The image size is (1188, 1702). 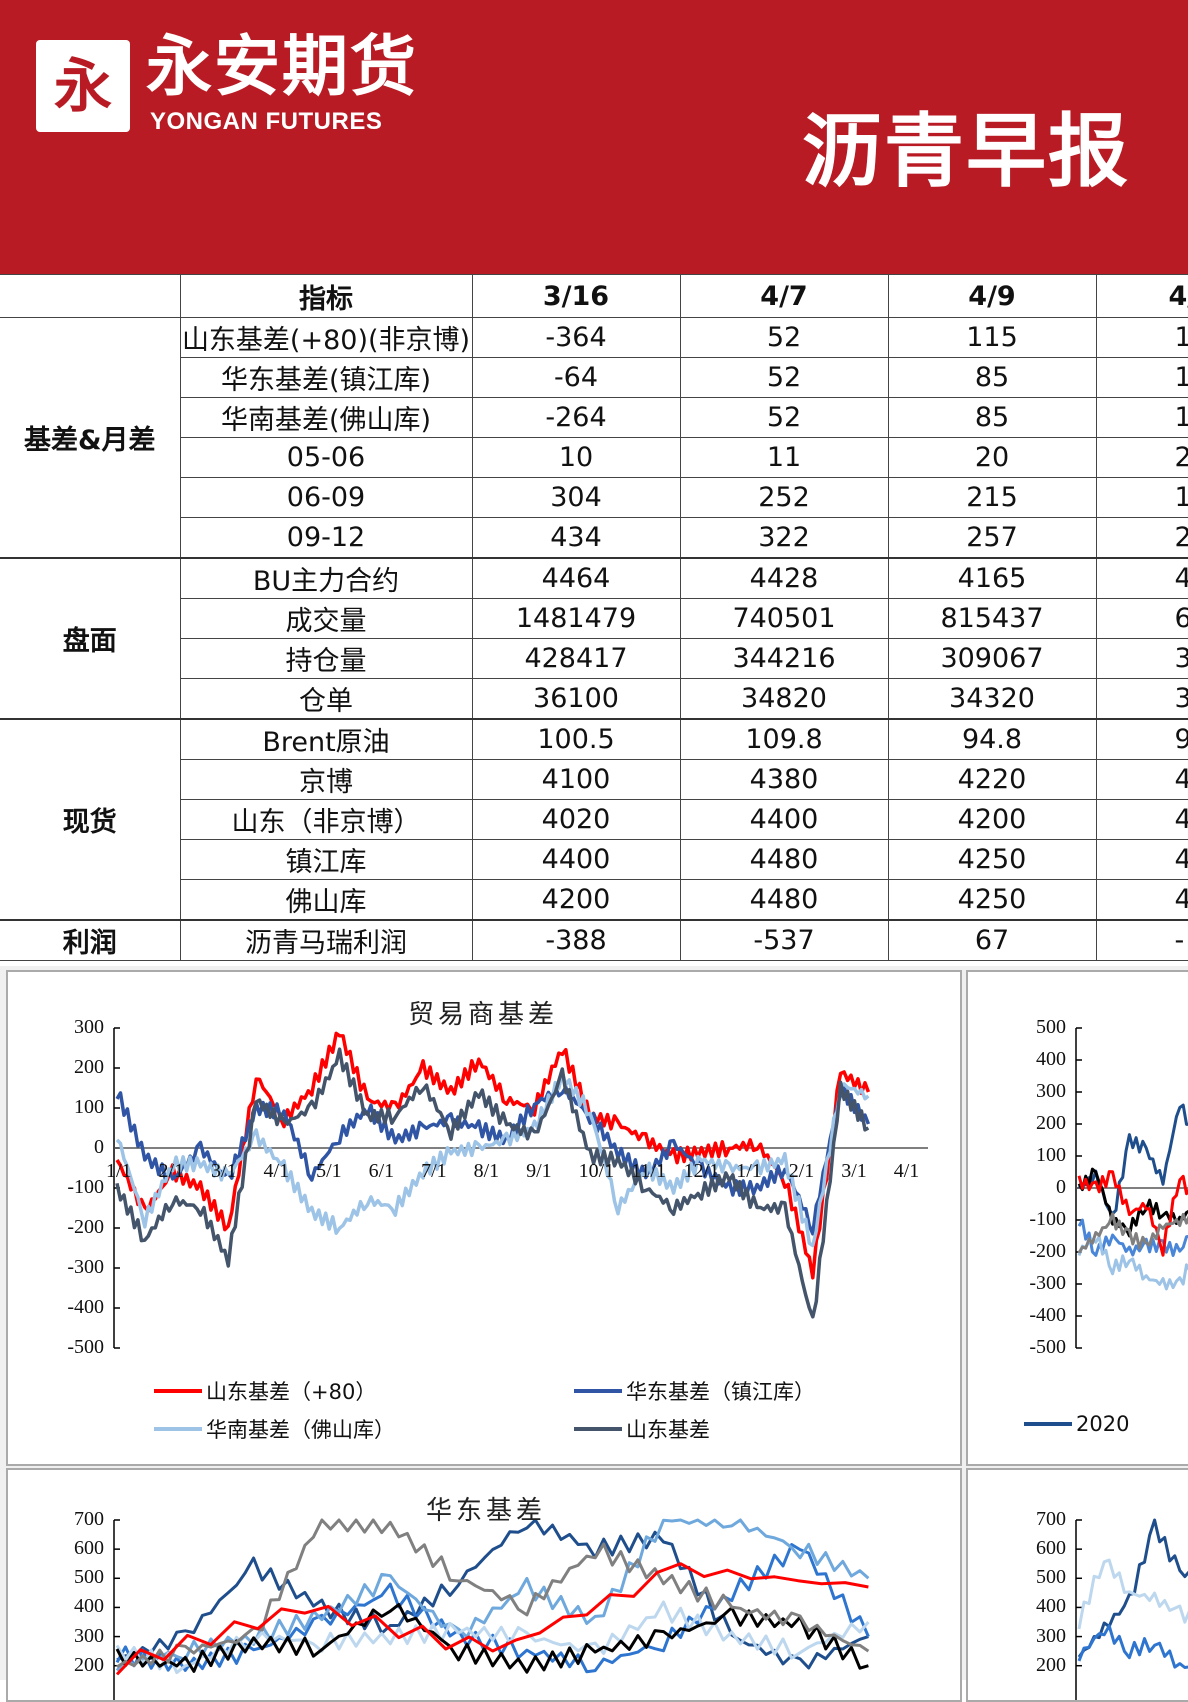 I want to click on indicator-value: 322, so click(x=784, y=538).